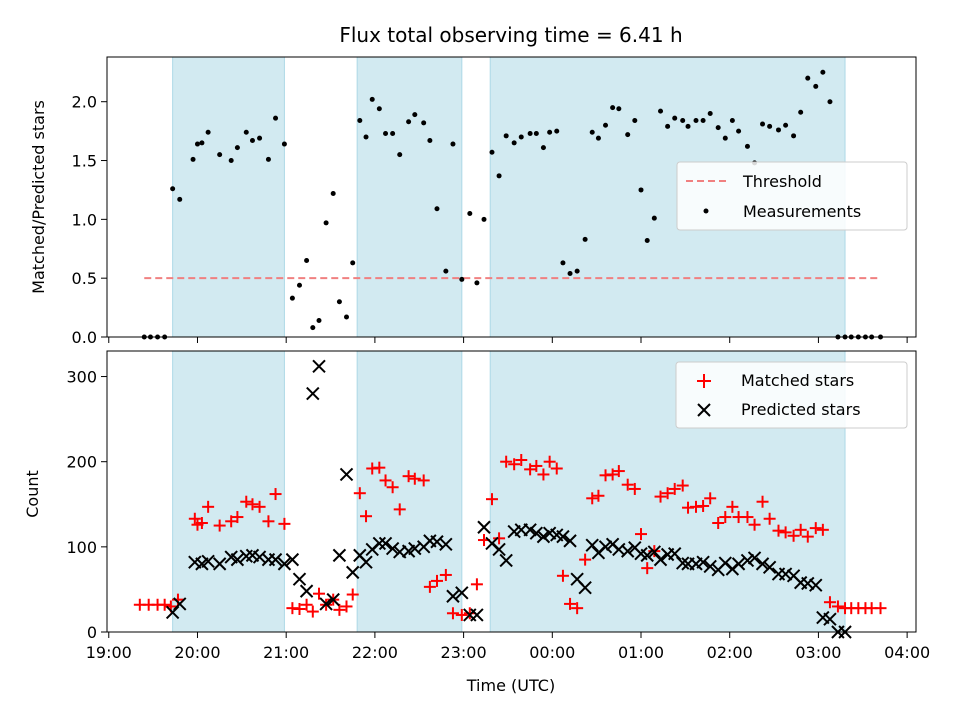  What do you see at coordinates (286, 652) in the screenshot?
I see `x-tick-label: 21:00` at bounding box center [286, 652].